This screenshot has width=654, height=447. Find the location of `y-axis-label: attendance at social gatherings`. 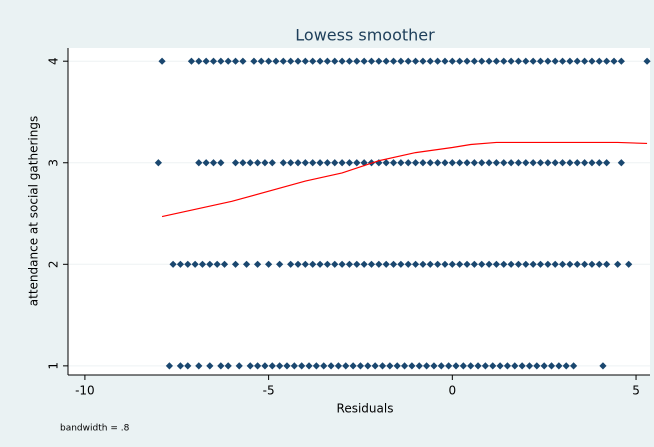

y-axis-label: attendance at social gatherings is located at coordinates (34, 211).